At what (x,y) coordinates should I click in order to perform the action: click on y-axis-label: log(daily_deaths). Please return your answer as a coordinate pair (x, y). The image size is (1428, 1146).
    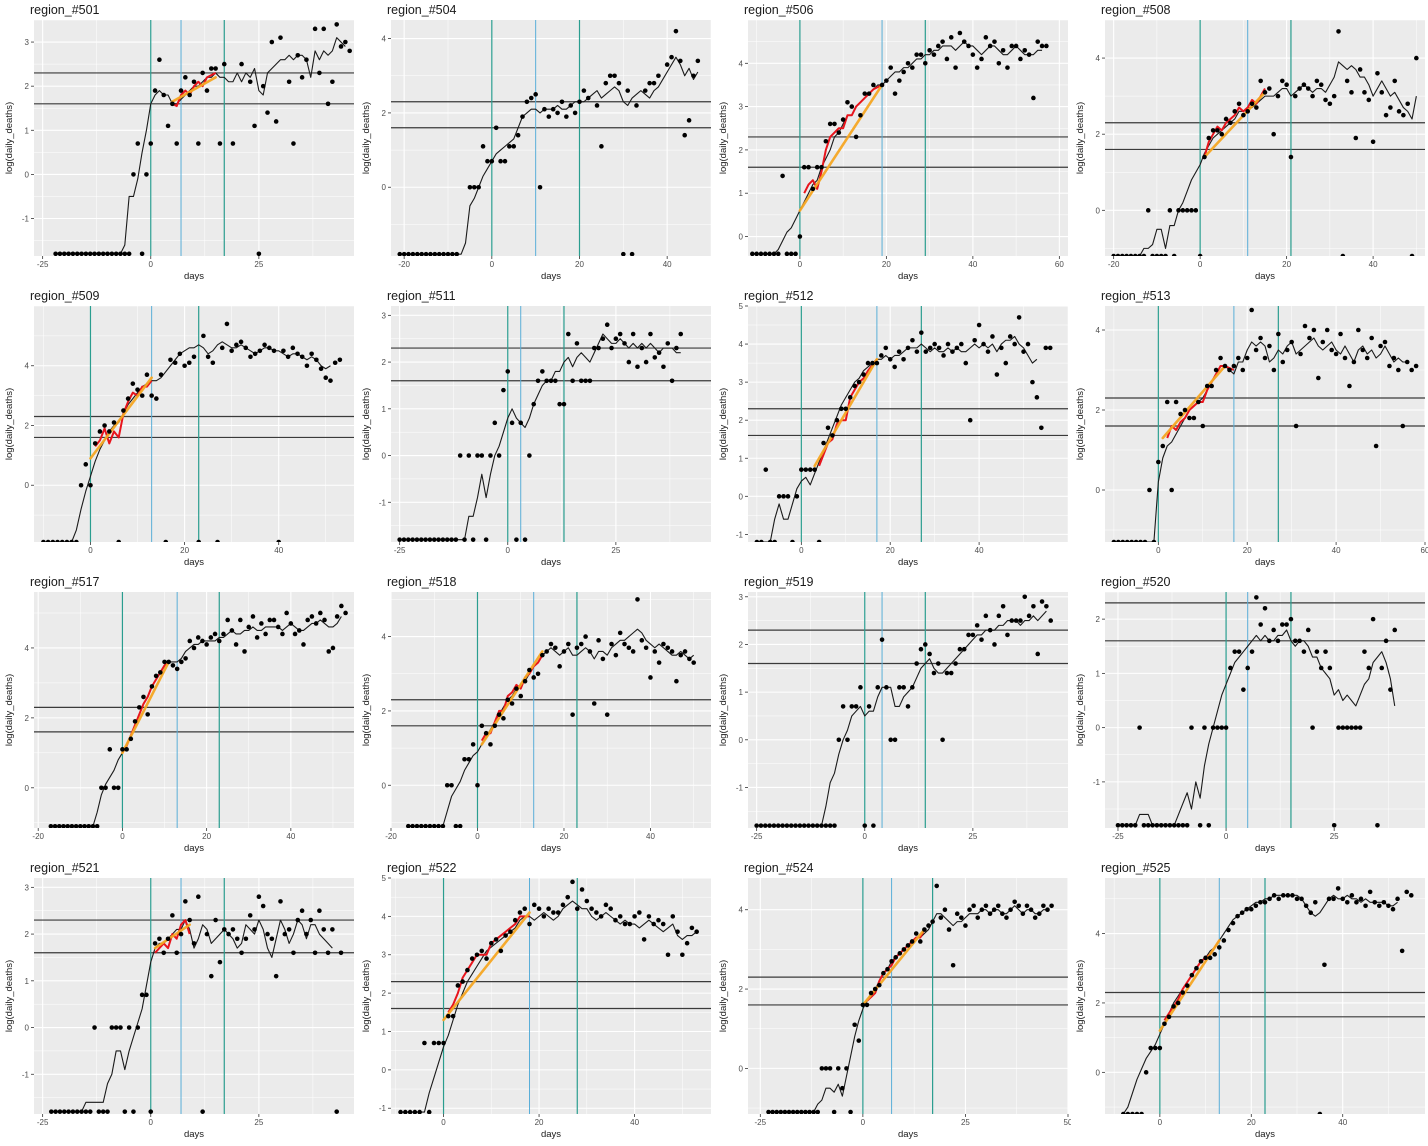
    Looking at the image, I should click on (723, 138).